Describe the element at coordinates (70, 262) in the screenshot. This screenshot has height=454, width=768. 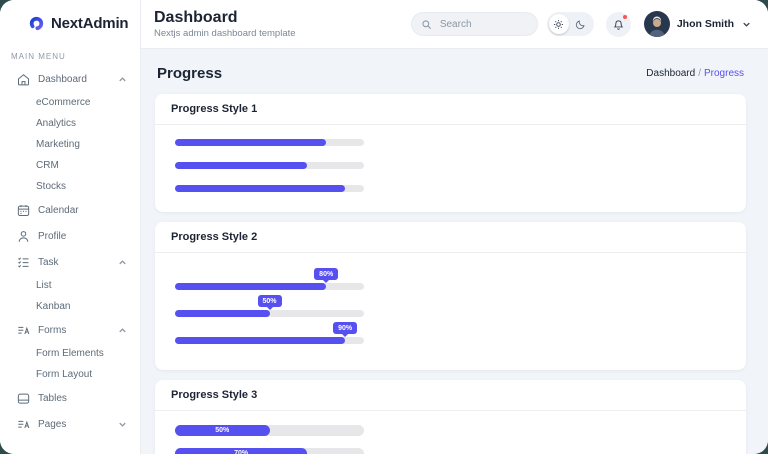
I see `sidebar-item-task: Task` at that location.